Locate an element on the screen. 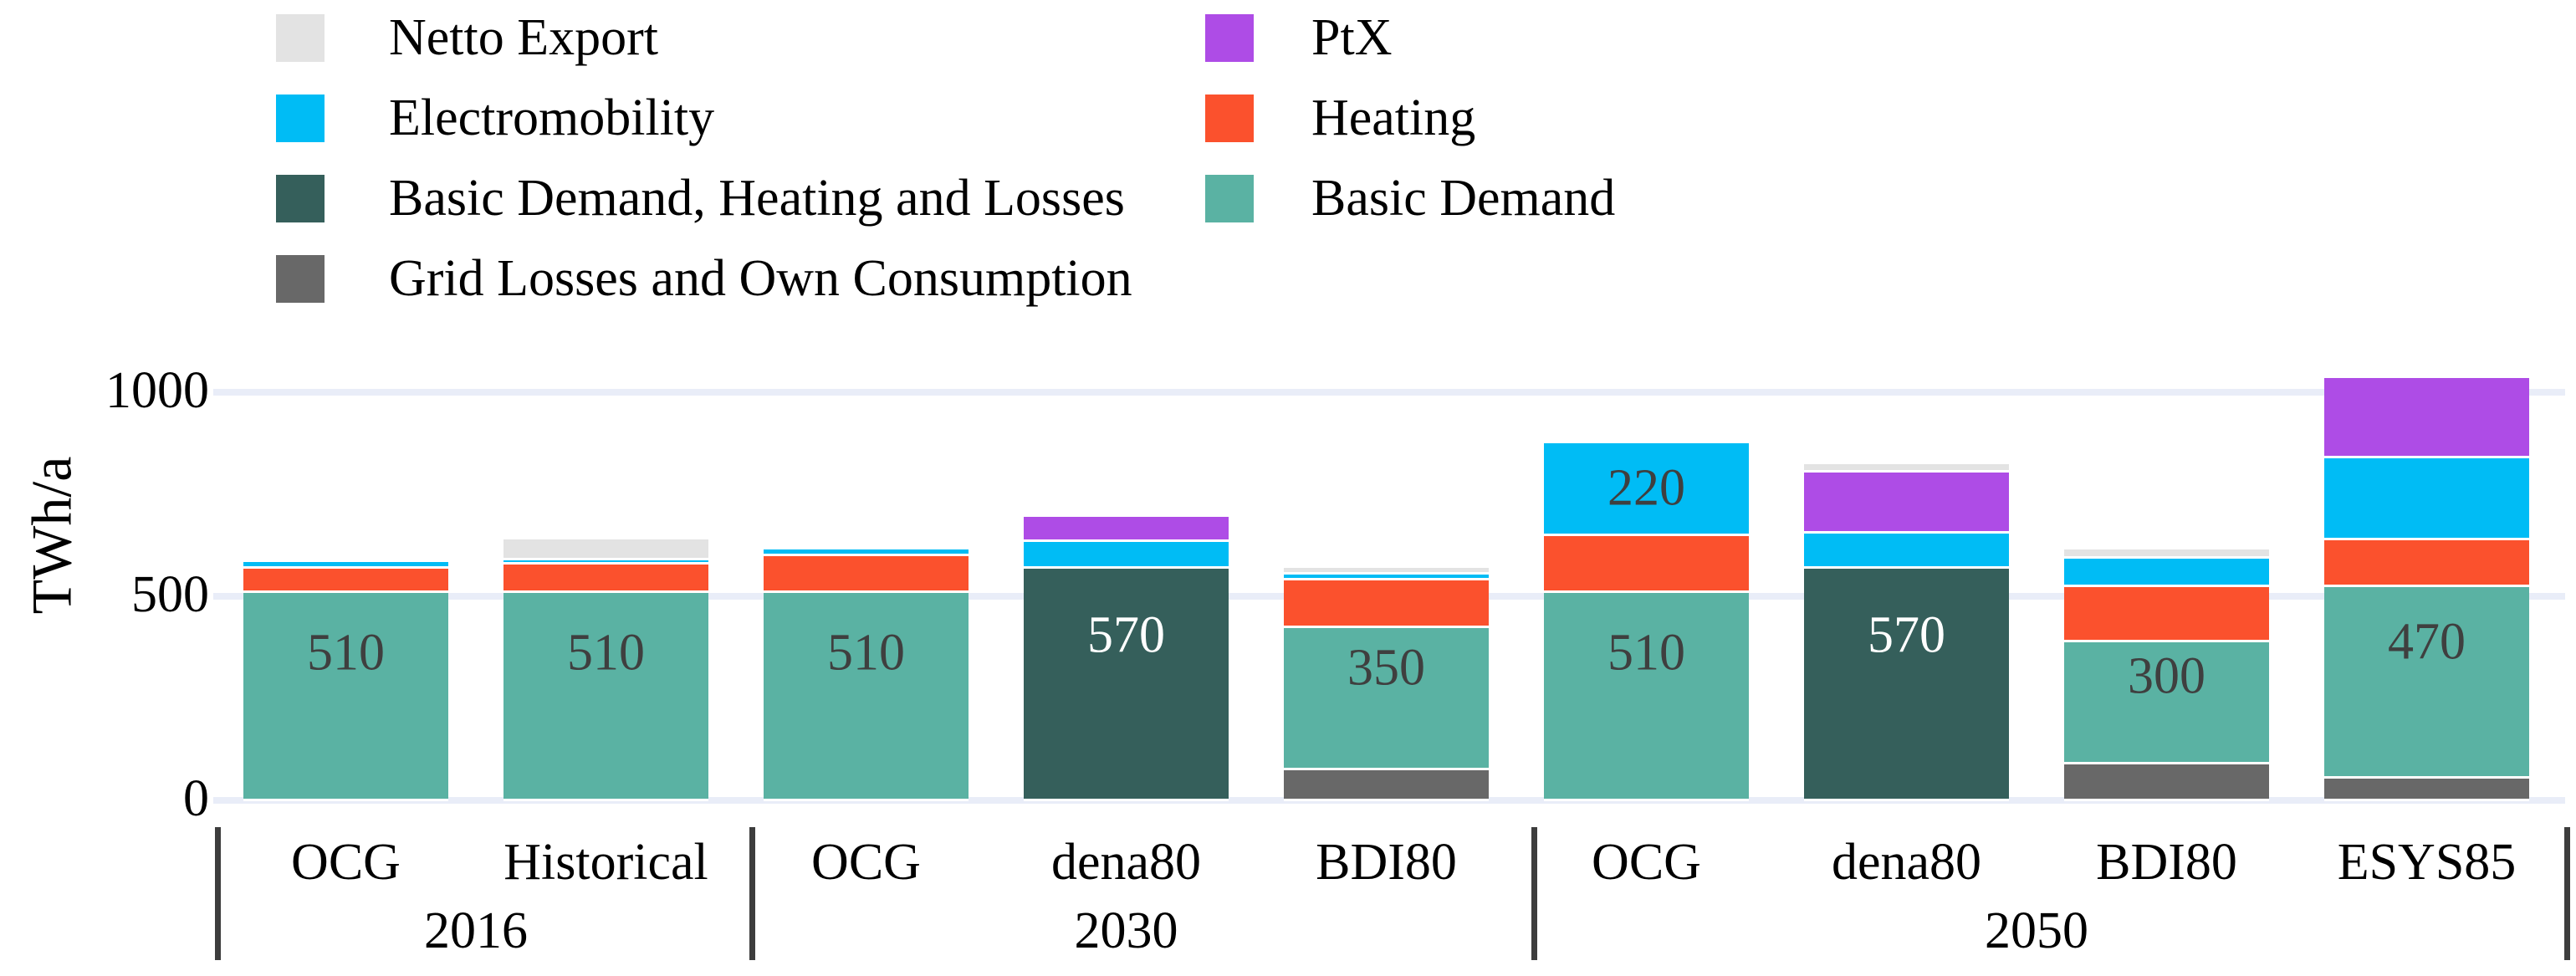 The height and width of the screenshot is (976, 2576). y-tick-label: 500 is located at coordinates (170, 594).